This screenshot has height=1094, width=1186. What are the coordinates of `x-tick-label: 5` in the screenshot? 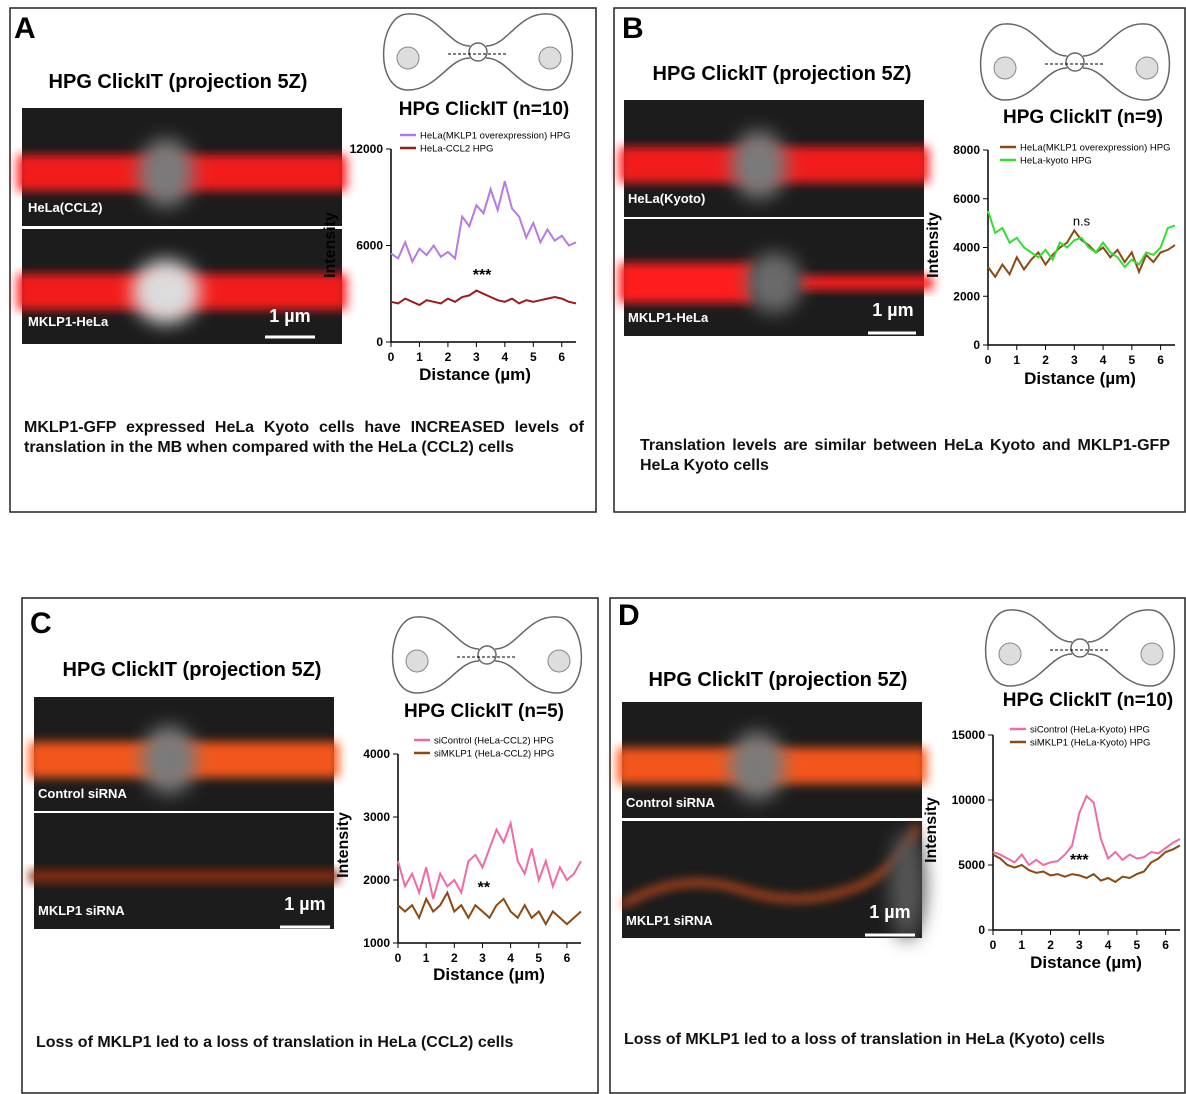 It's located at (533, 357).